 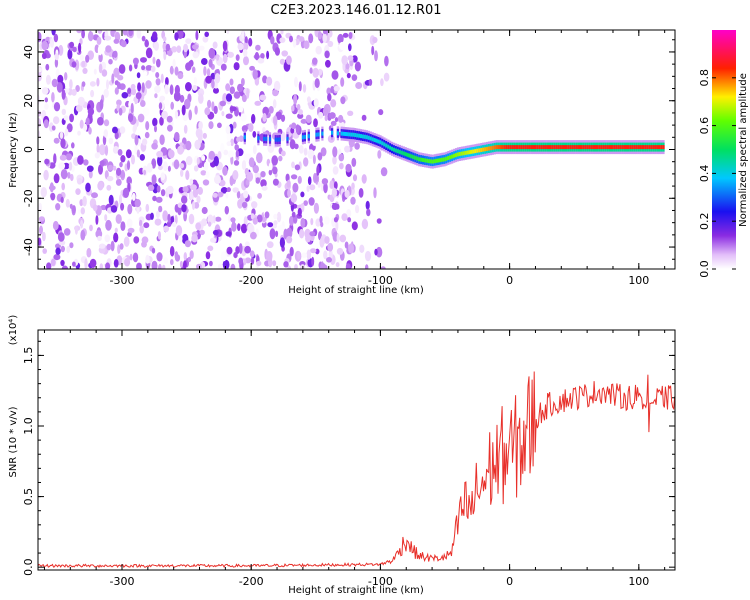 I want to click on colorbar-tick-label: 0.8, so click(x=704, y=78).